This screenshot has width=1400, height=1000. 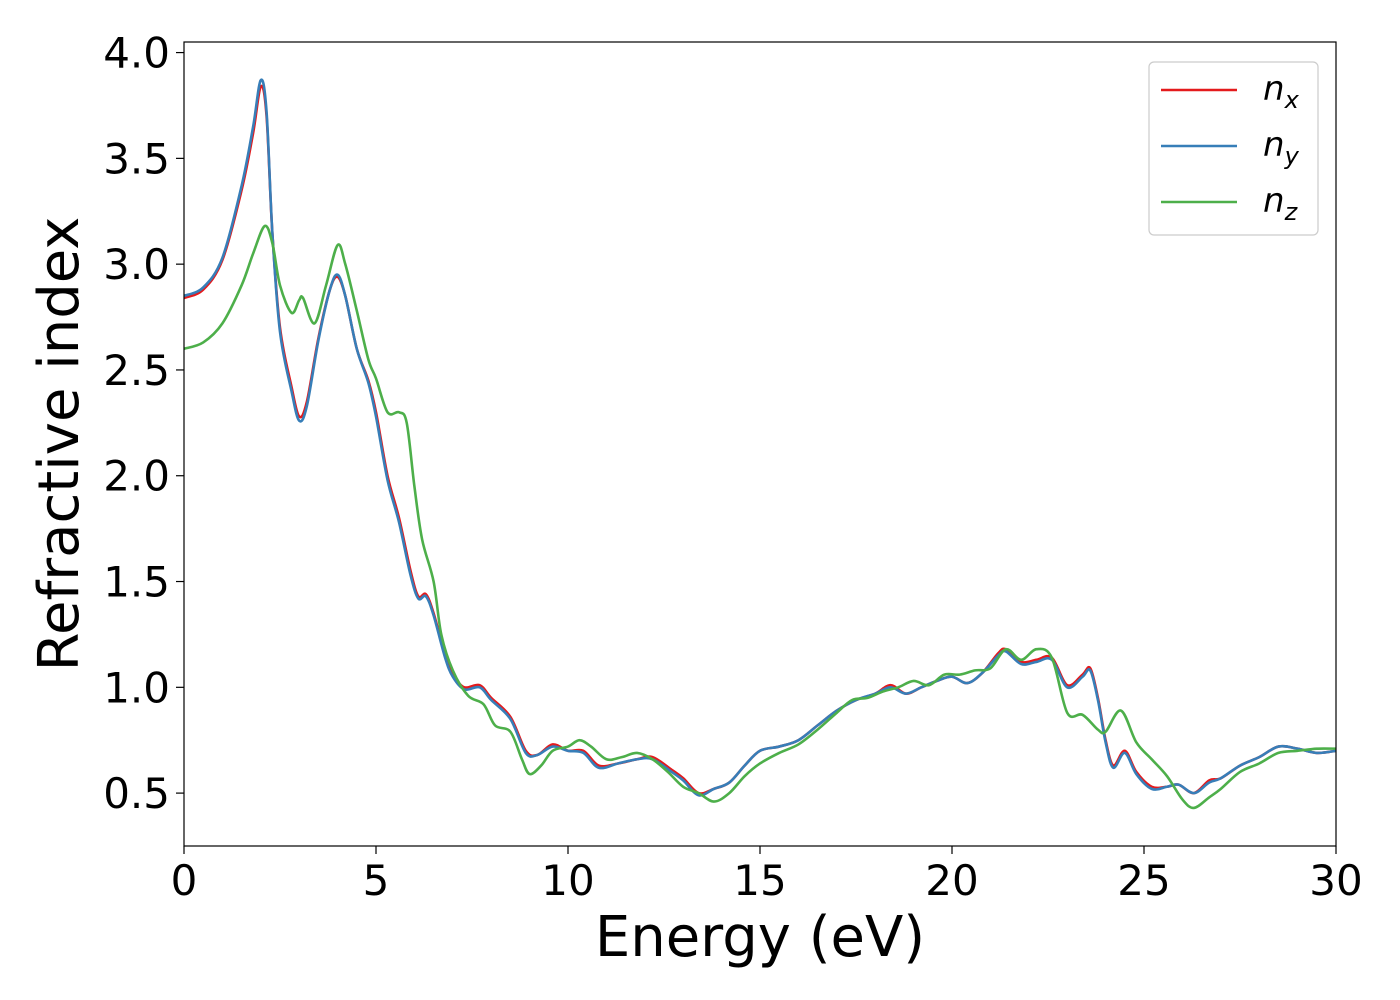 What do you see at coordinates (59, 444) in the screenshot?
I see `y-axis-label: Refractive index` at bounding box center [59, 444].